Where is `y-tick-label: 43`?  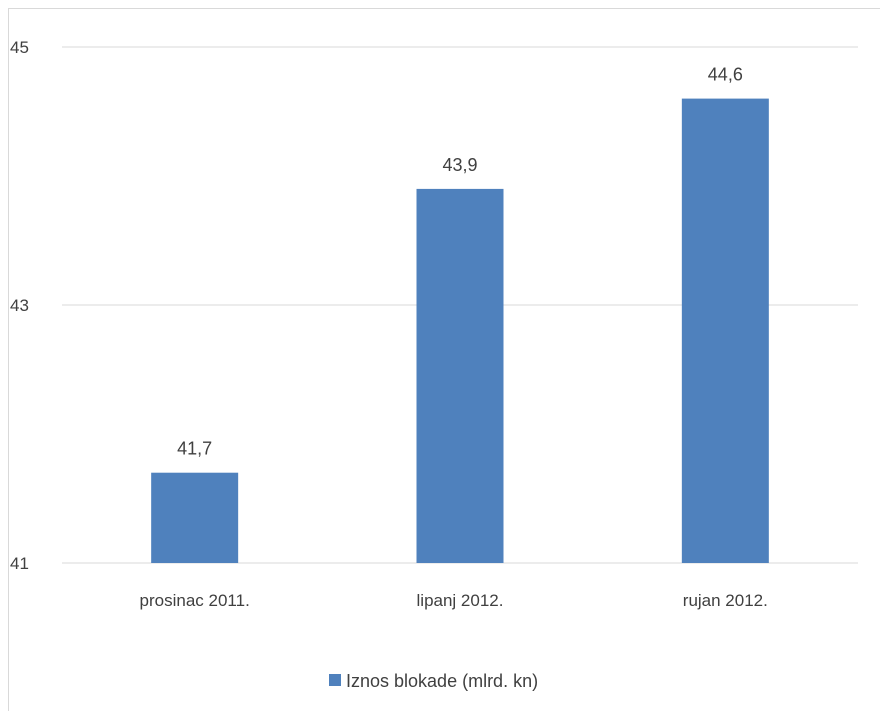 y-tick-label: 43 is located at coordinates (19, 305).